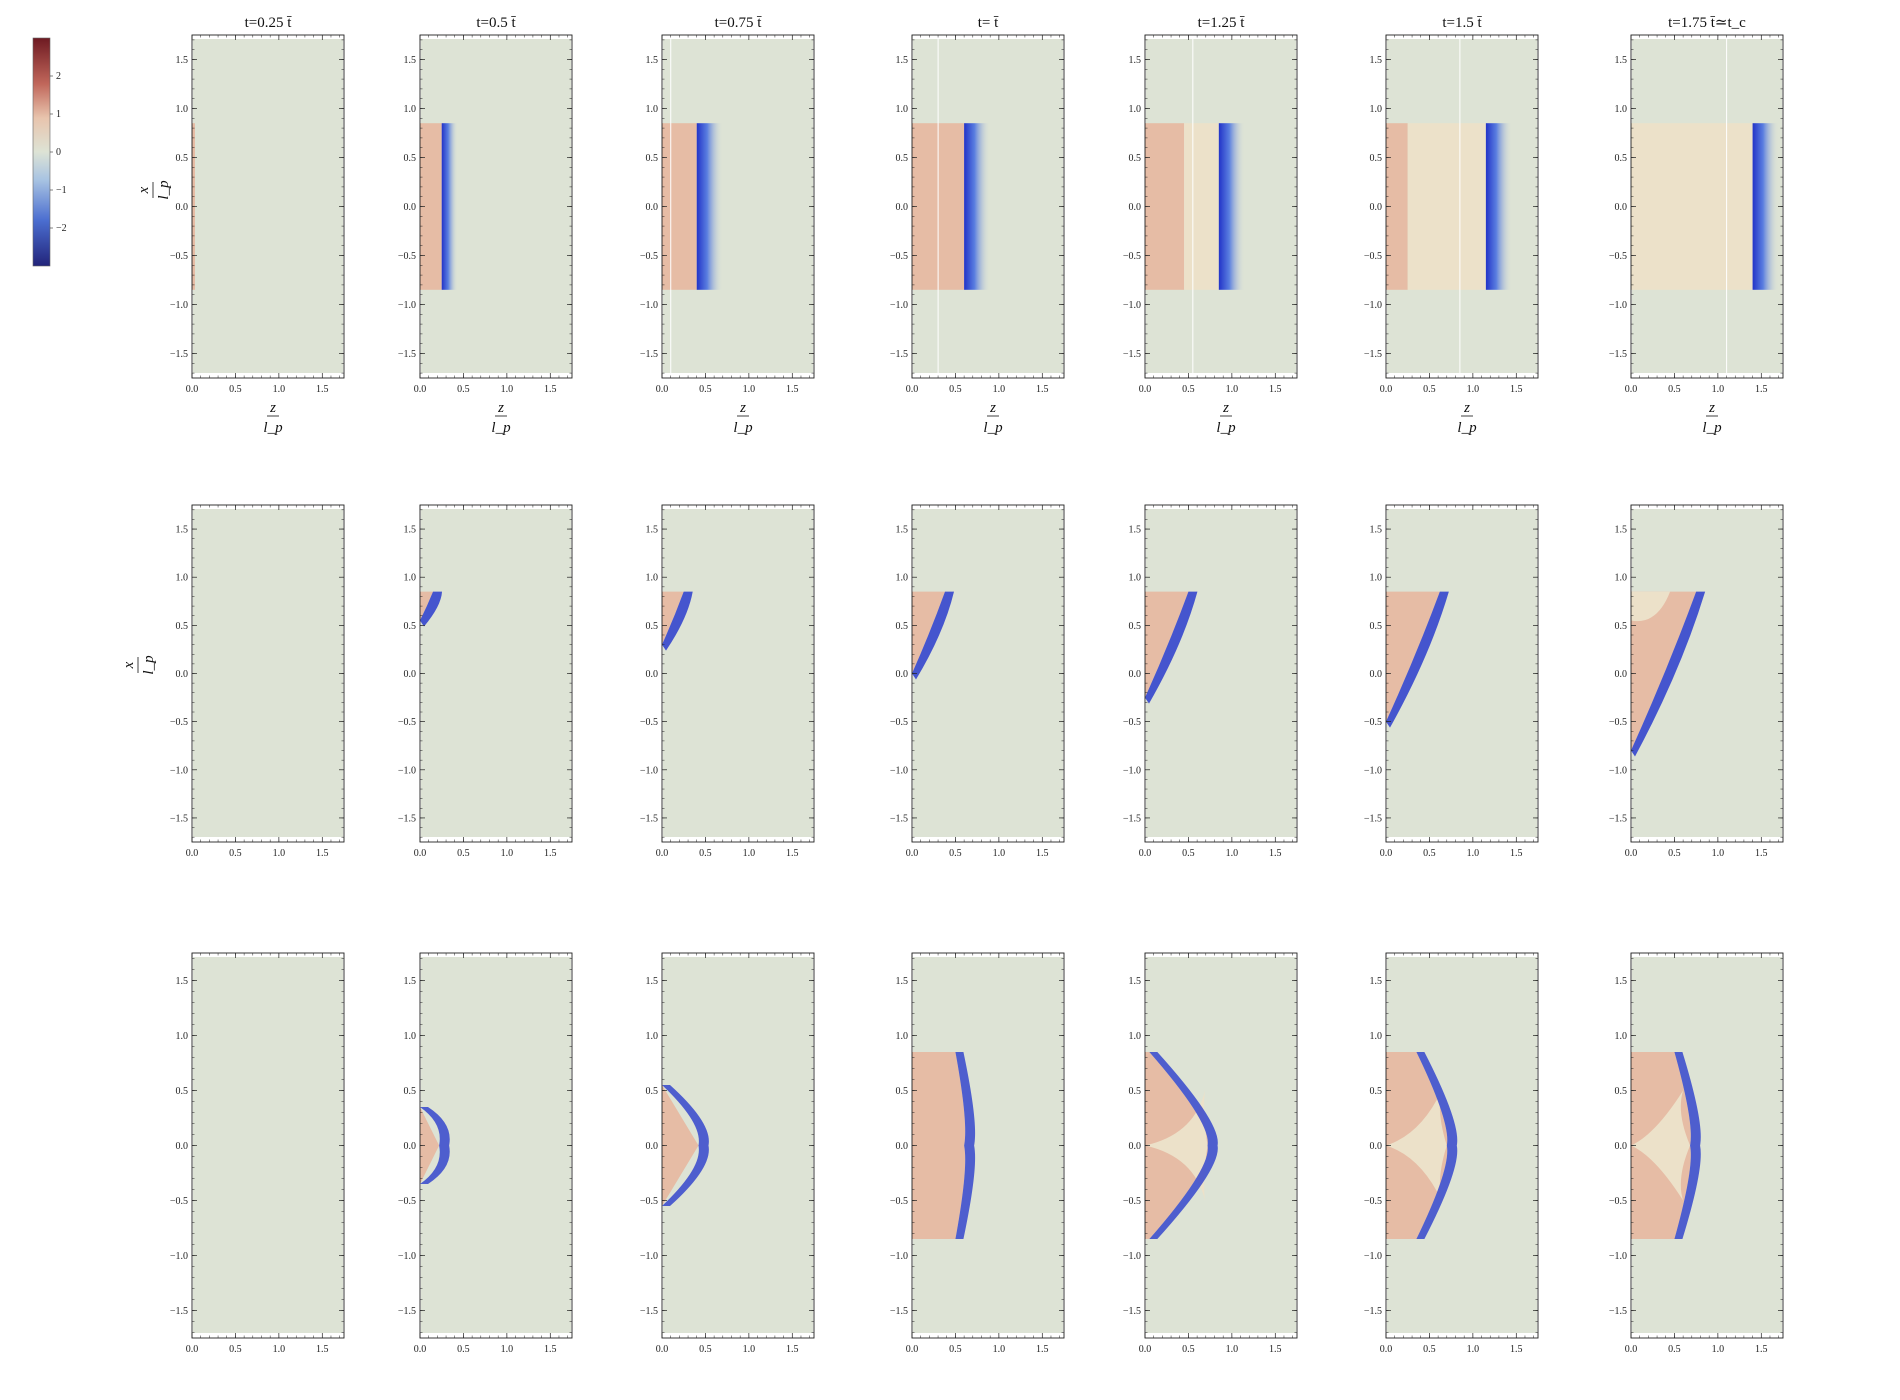  I want to click on x-axis-label-num: z, so click(742, 408).